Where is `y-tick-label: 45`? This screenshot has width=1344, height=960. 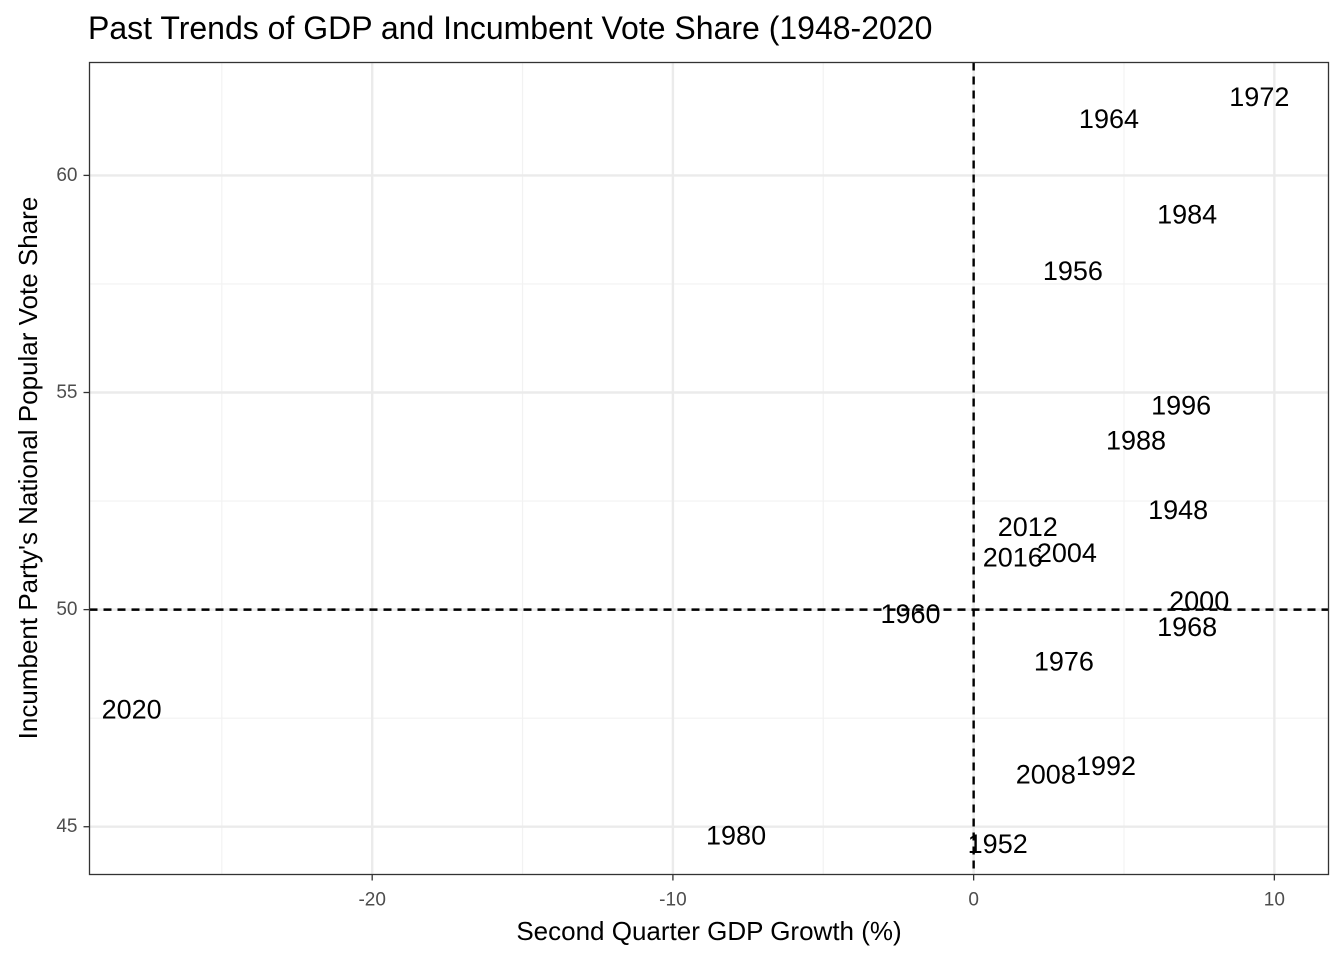 y-tick-label: 45 is located at coordinates (66, 826).